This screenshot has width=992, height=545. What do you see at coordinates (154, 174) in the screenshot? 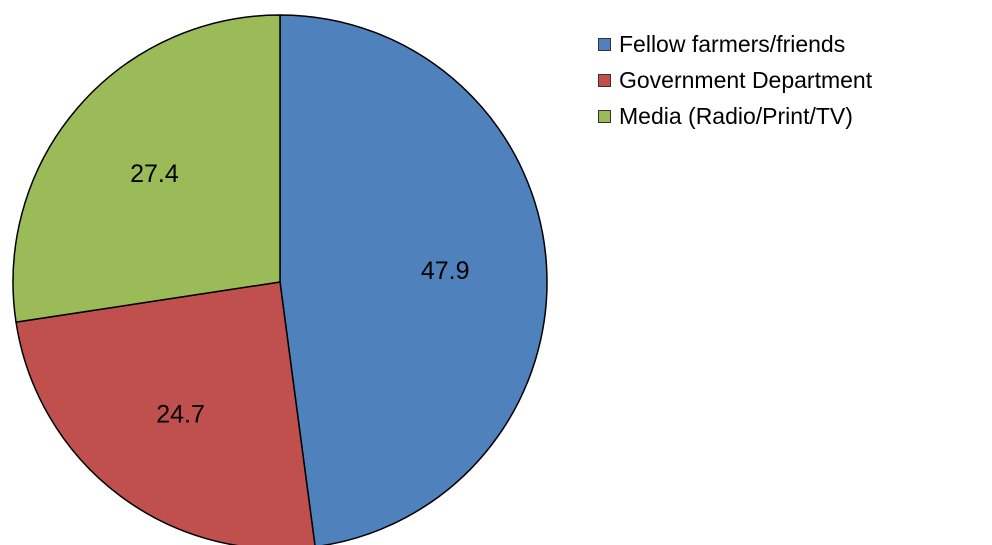
I see `data-label-media: 27.4` at bounding box center [154, 174].